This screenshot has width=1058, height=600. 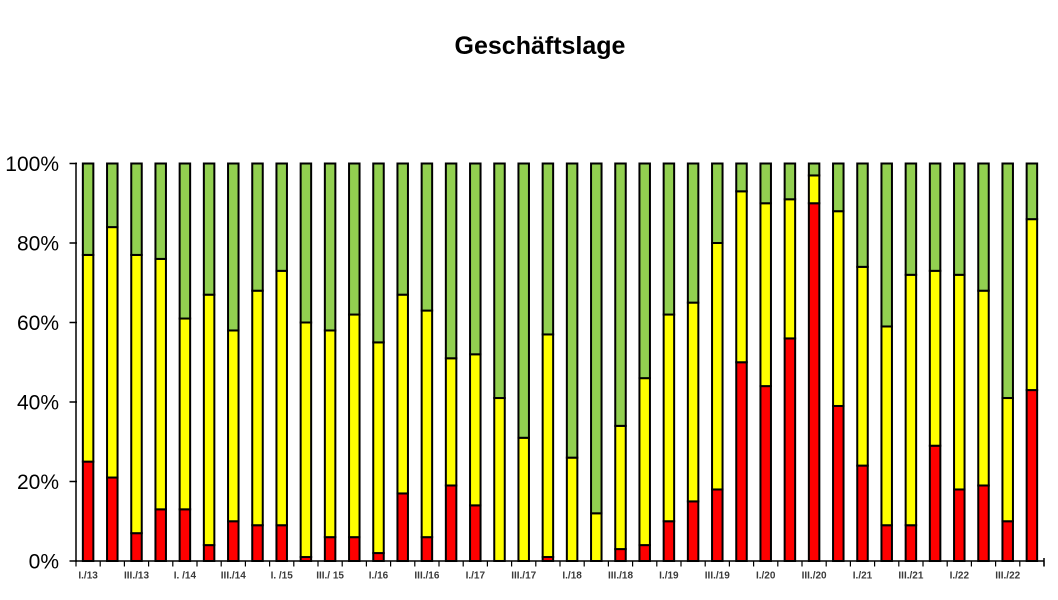 I want to click on bar-segment-red-IV./20, so click(x=838, y=483).